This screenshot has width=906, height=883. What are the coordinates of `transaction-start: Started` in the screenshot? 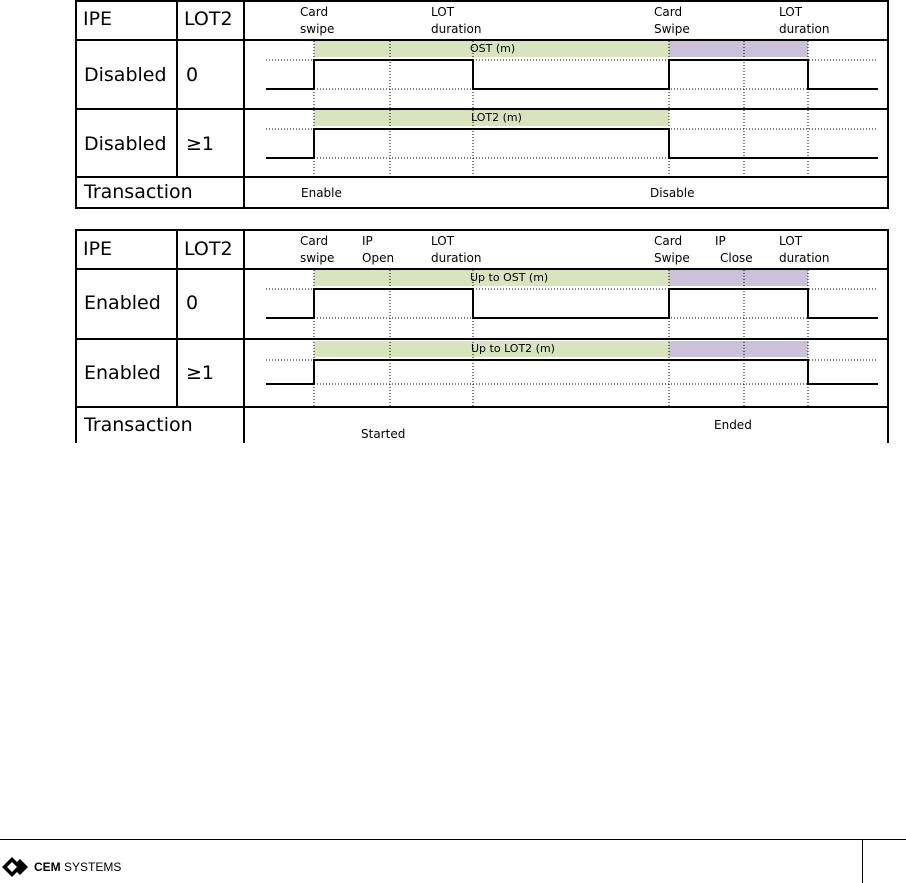 It's located at (383, 434).